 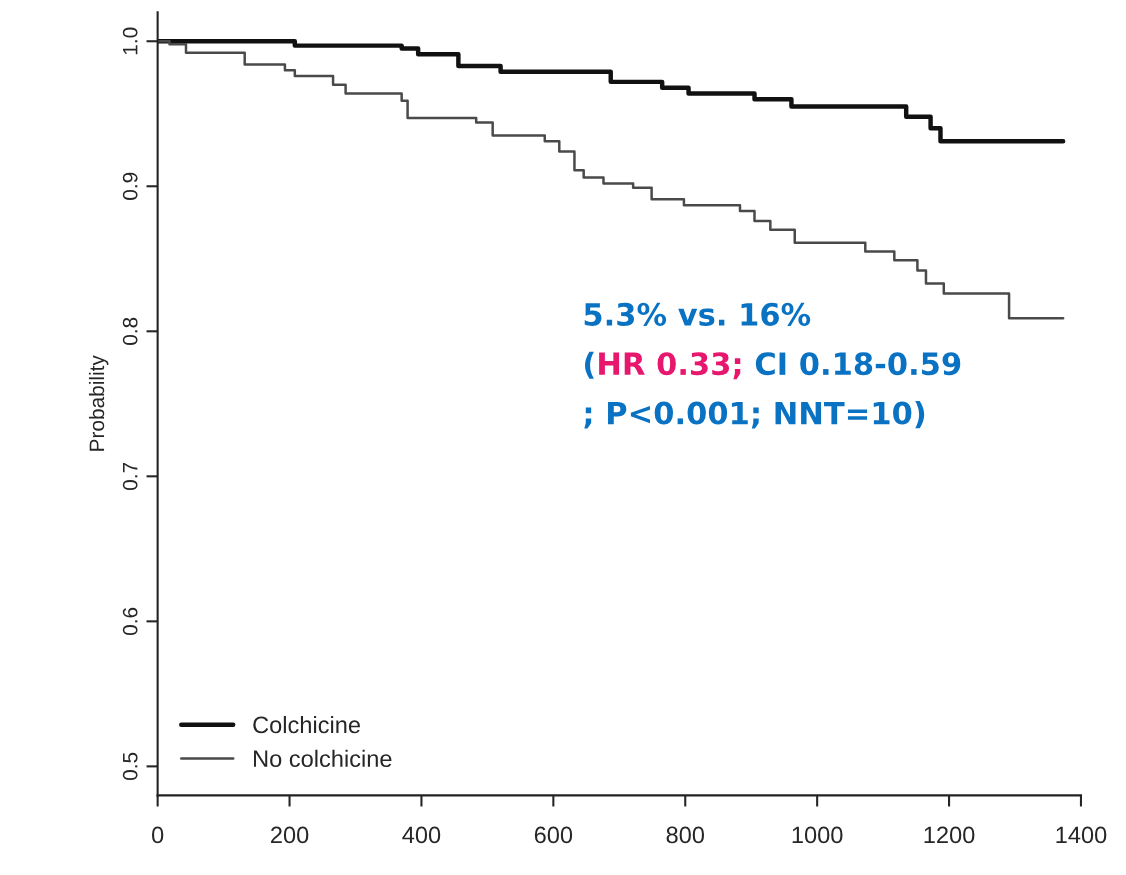 I want to click on y-tick-label: 0.7, so click(x=130, y=476).